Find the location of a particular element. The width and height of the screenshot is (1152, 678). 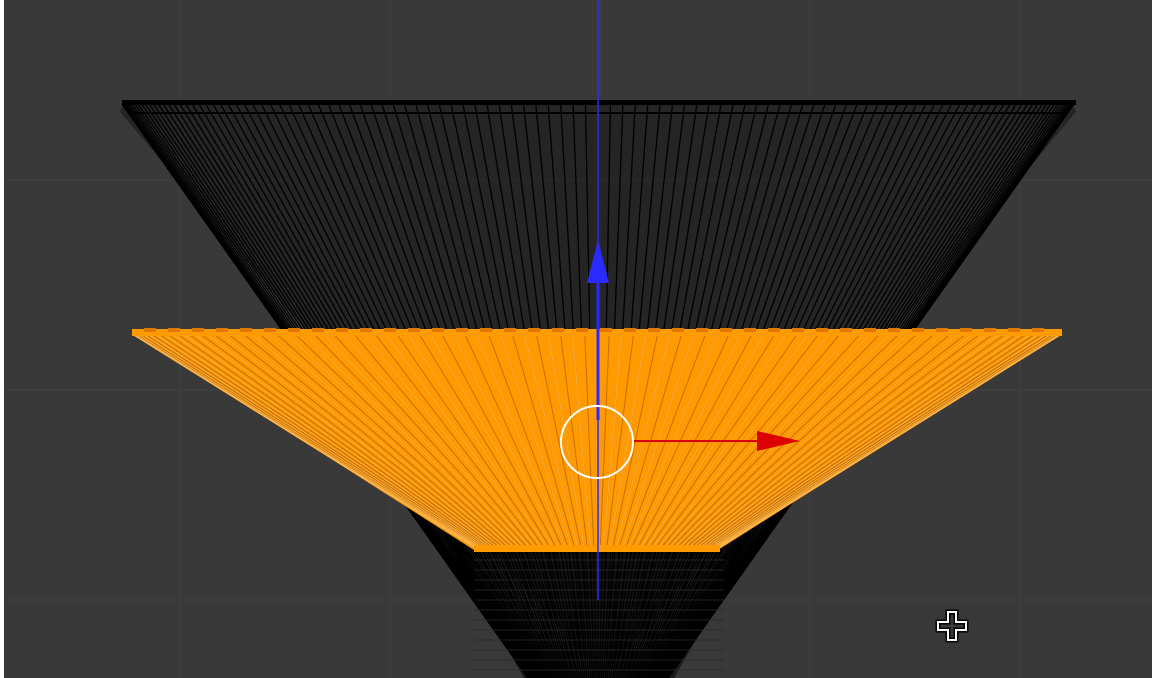

lower-cone-mesh is located at coordinates (599, 598).